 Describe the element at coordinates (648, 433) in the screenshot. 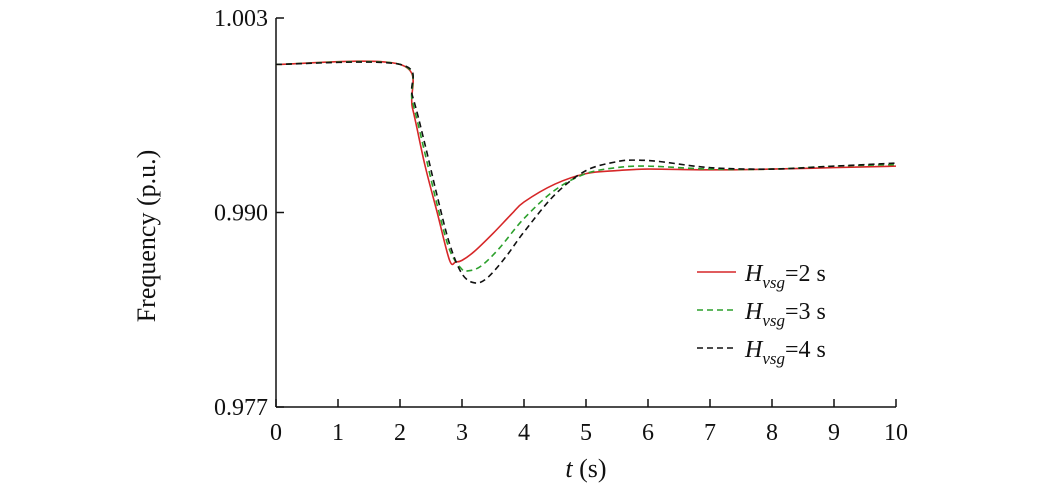

I see `x-tick-label: 6` at that location.